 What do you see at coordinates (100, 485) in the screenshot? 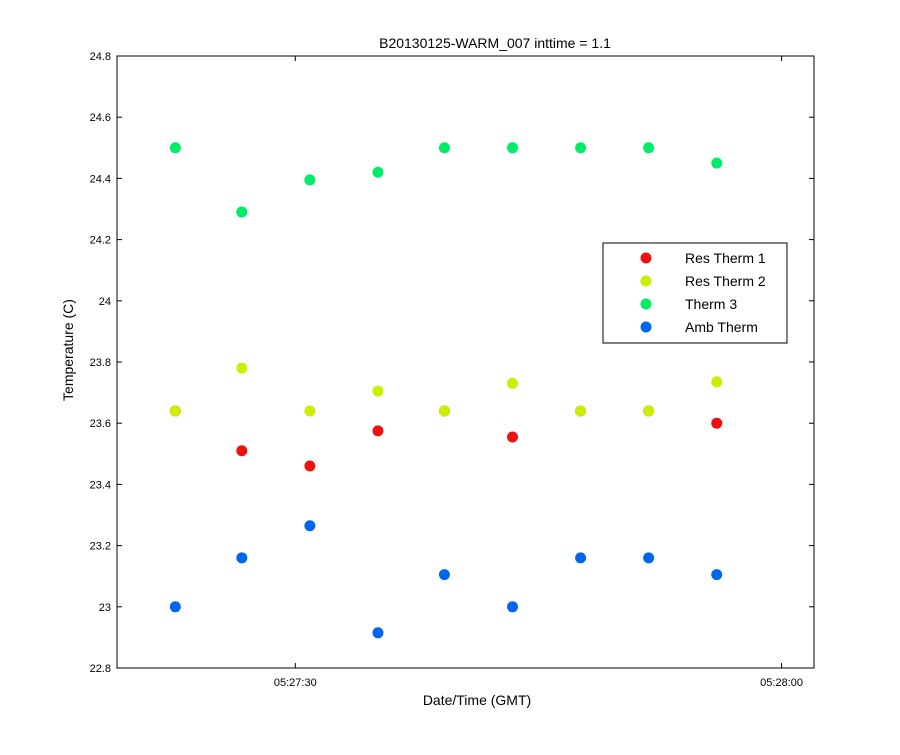
I see `y-tick-label: 23.4` at bounding box center [100, 485].